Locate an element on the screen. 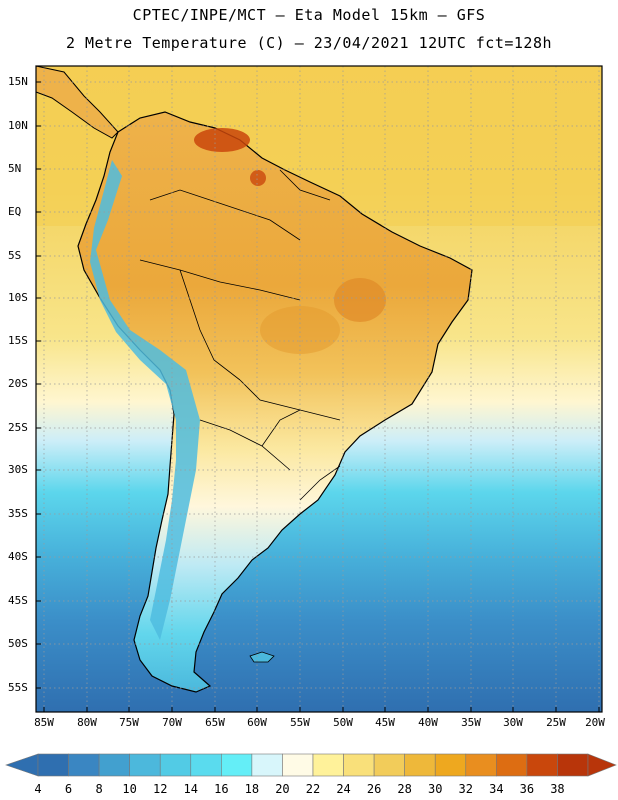 The image size is (618, 800). colorbar-label: 6 is located at coordinates (68, 789).